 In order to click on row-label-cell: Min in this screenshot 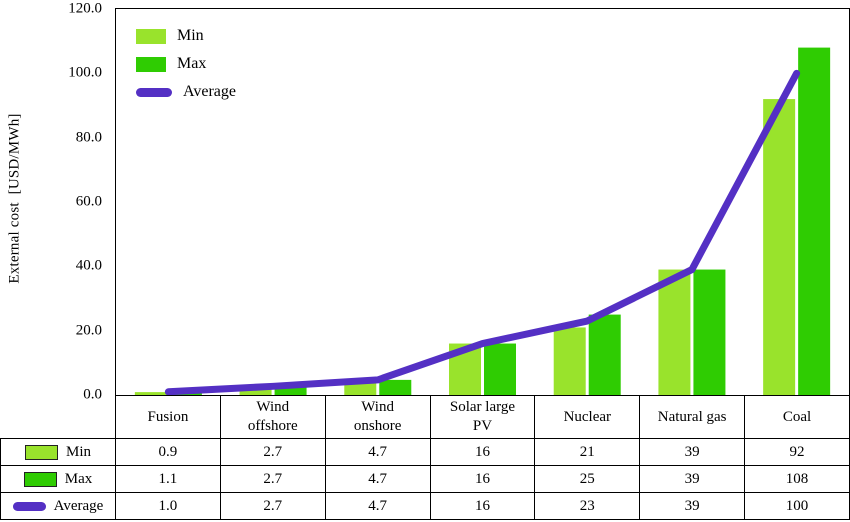, I will do `click(58, 452)`.